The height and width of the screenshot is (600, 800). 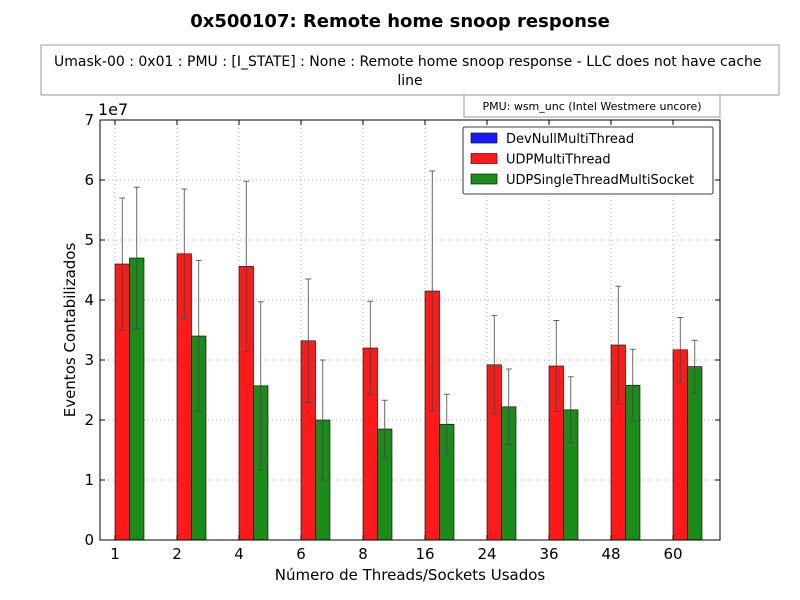 What do you see at coordinates (410, 575) in the screenshot?
I see `x-axis-label: Número de Threads/Sockets Usados` at bounding box center [410, 575].